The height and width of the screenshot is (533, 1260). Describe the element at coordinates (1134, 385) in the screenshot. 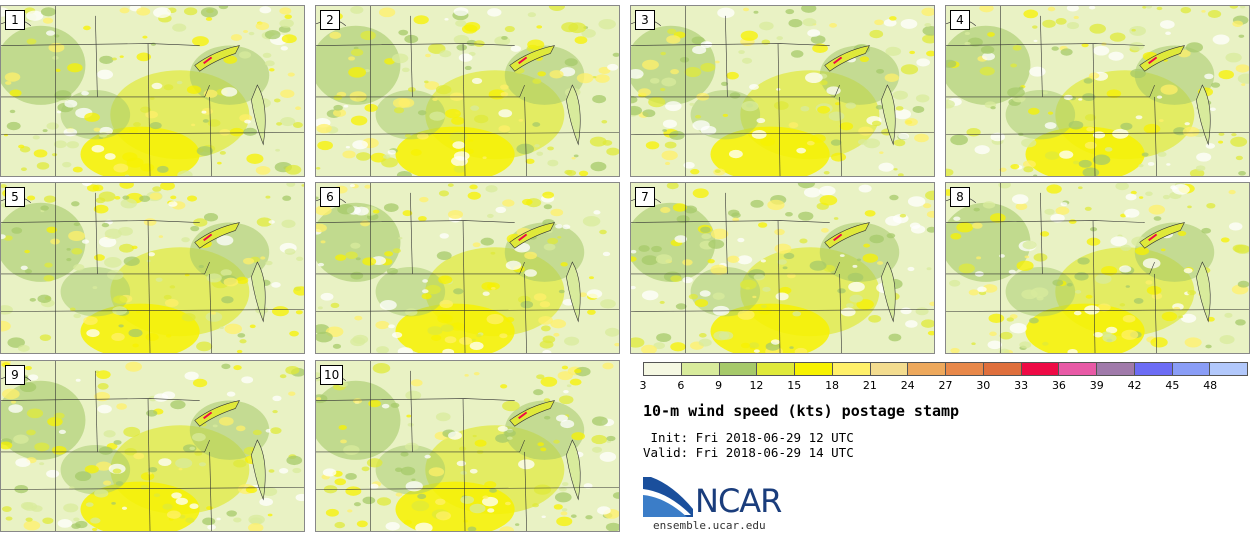

I see `colorbar-tick-label: 42` at that location.